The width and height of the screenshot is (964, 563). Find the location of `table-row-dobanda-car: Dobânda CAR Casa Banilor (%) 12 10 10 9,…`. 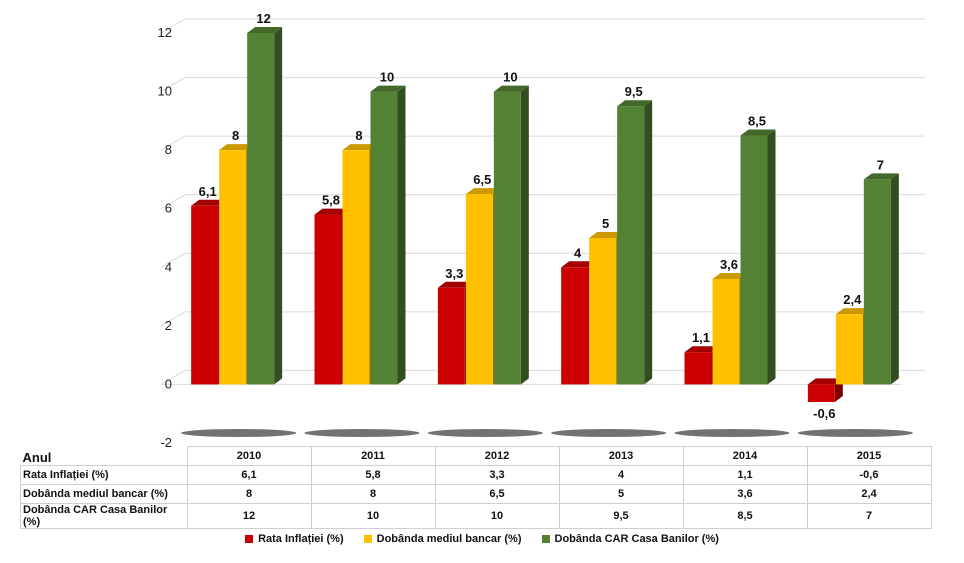

table-row-dobanda-car: Dobânda CAR Casa Banilor (%) 12 10 10 9,… is located at coordinates (476, 516).